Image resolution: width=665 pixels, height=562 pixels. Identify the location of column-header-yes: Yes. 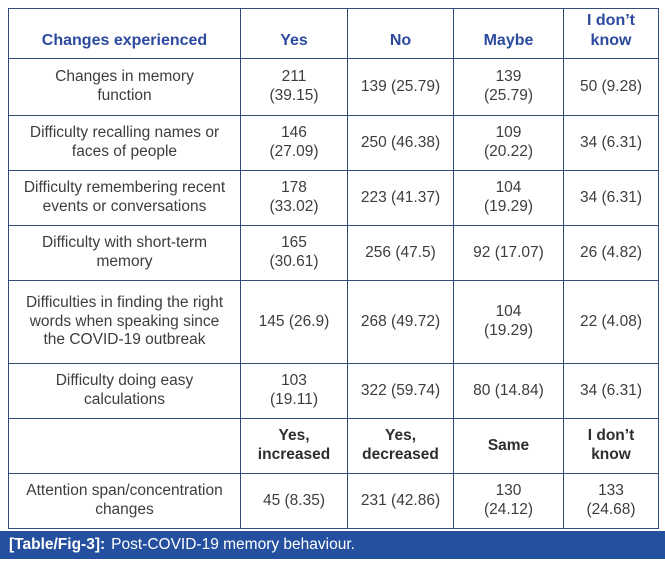
(294, 33).